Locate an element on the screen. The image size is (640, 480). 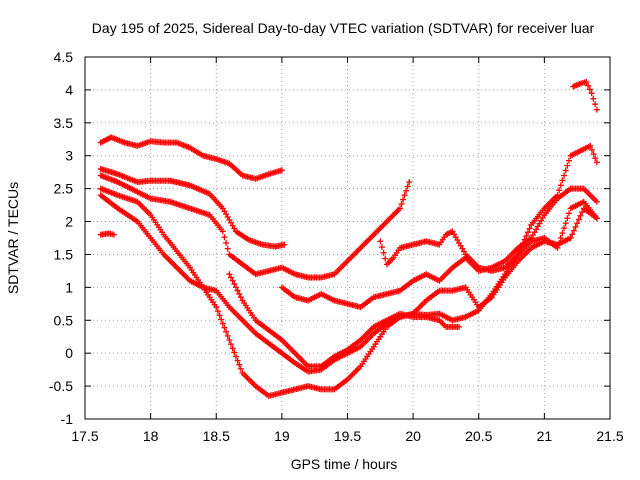
y-tick-label: 0 is located at coordinates (69, 353).